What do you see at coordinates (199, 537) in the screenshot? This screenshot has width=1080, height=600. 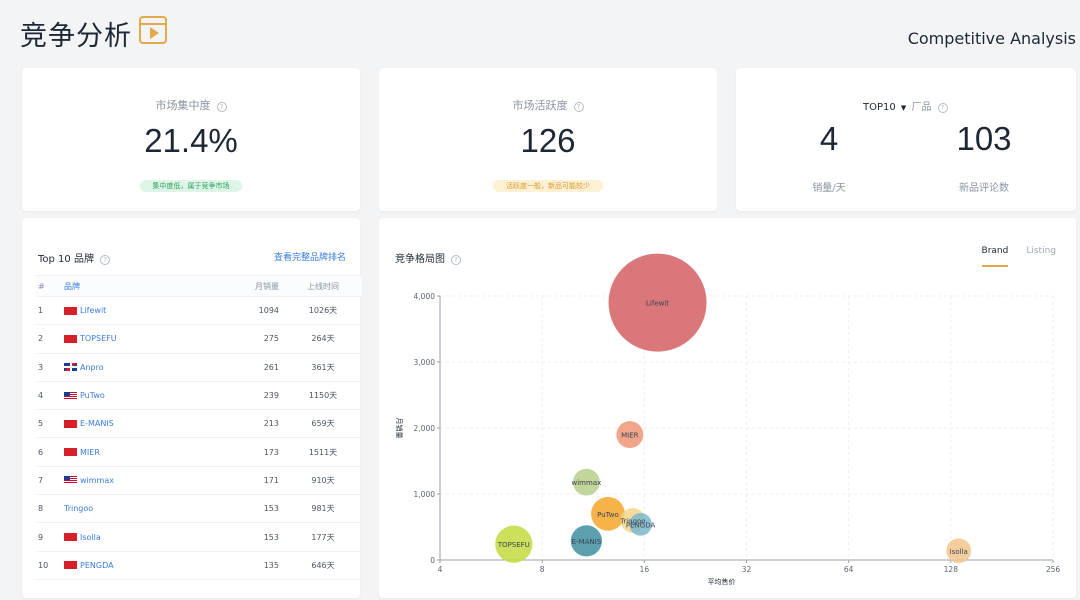 I see `table-row: 9 Isolla 153 177天` at bounding box center [199, 537].